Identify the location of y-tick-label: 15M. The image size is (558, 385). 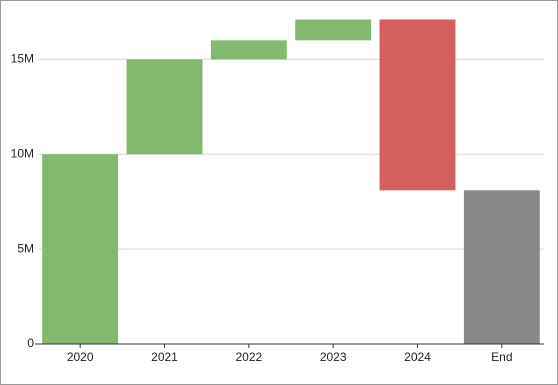
(22, 59).